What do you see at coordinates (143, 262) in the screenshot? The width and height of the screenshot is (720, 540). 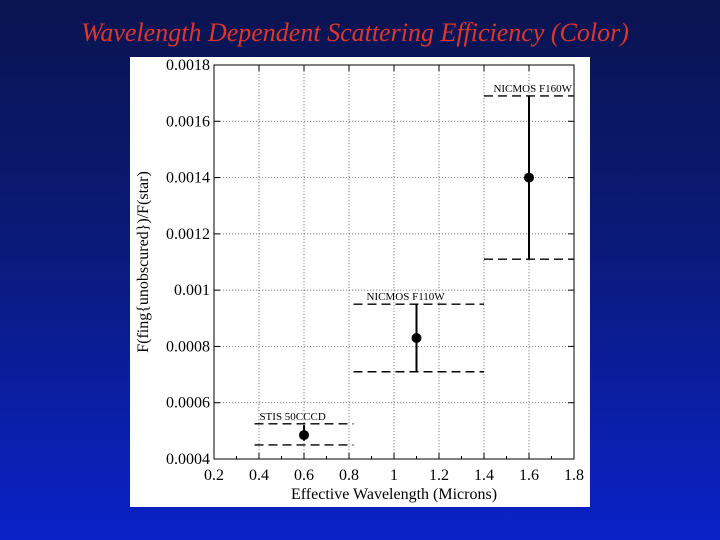 I see `y-axis-title: F(fing{unobscured})/F(star)` at bounding box center [143, 262].